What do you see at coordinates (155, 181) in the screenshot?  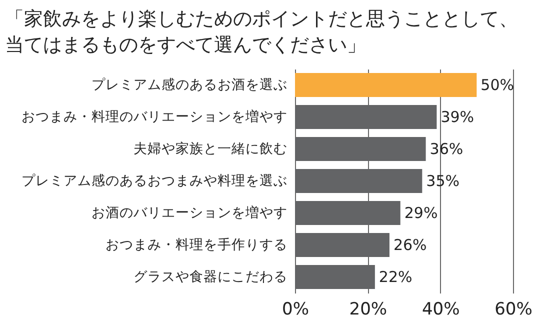 I see `y-tick-label: プレミアム感のあるおつまみや料理を選ぶ` at bounding box center [155, 181].